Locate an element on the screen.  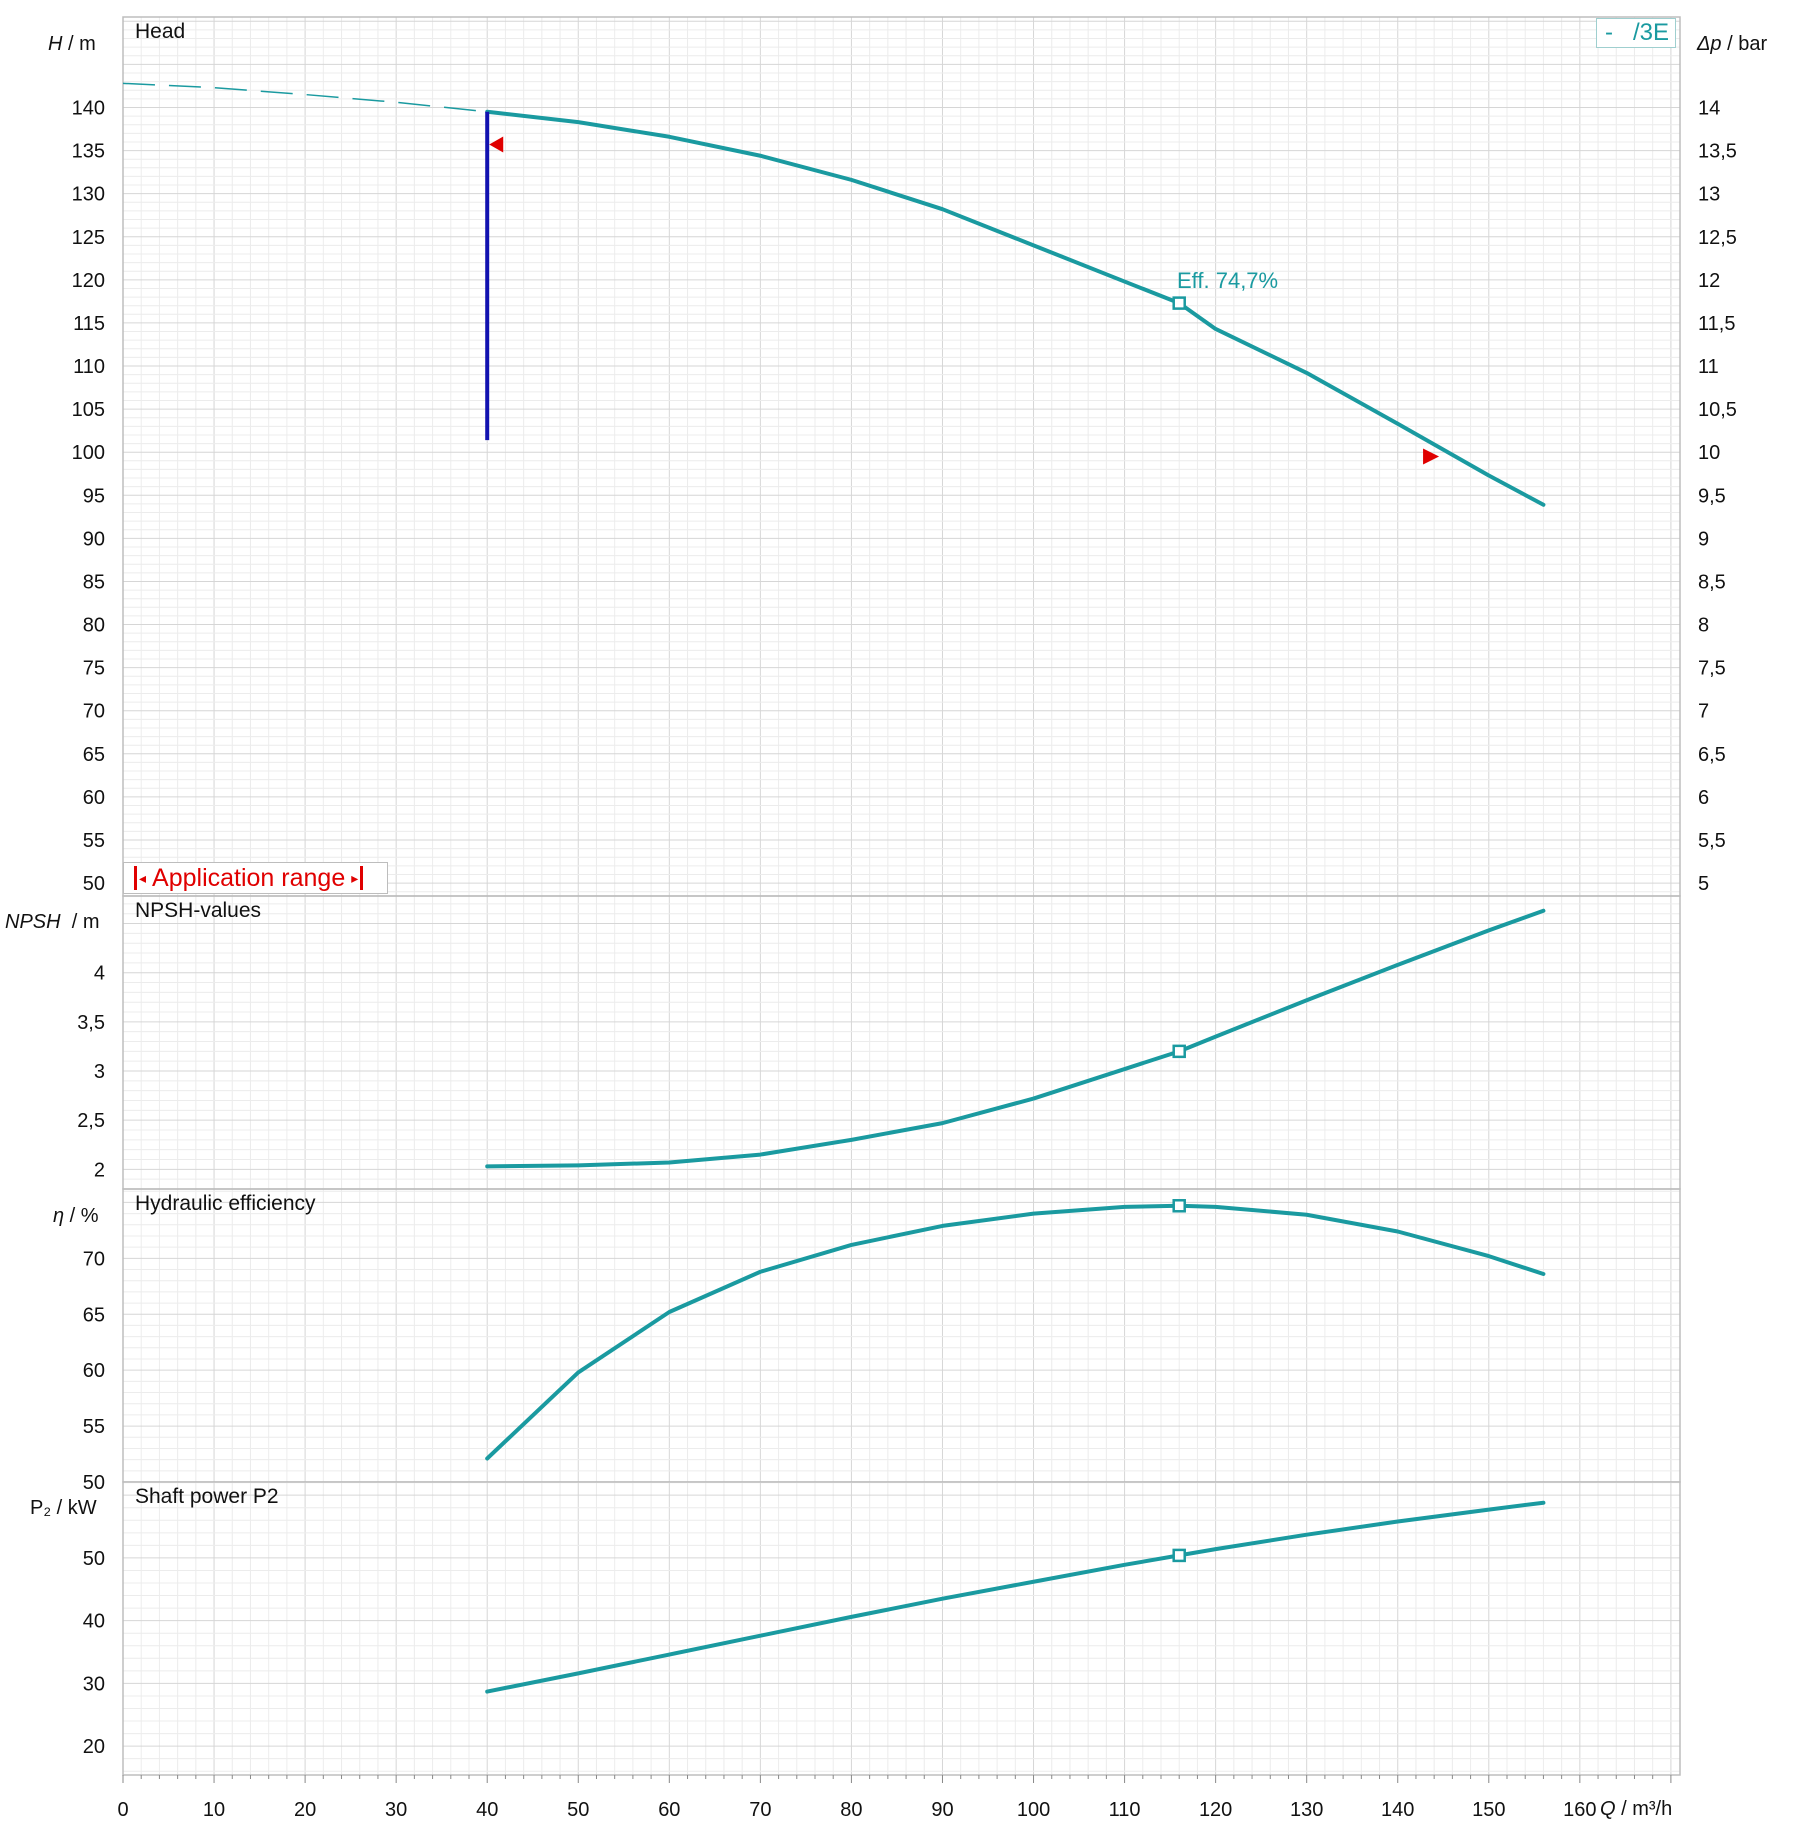
y2-tick-label: 12 is located at coordinates (1709, 281).